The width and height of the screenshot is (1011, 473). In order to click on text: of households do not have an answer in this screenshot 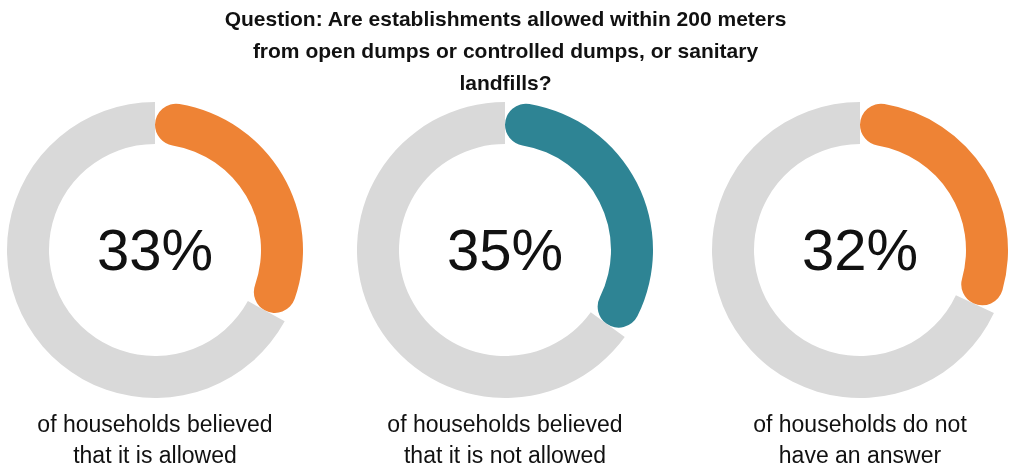, I will do `click(860, 439)`.